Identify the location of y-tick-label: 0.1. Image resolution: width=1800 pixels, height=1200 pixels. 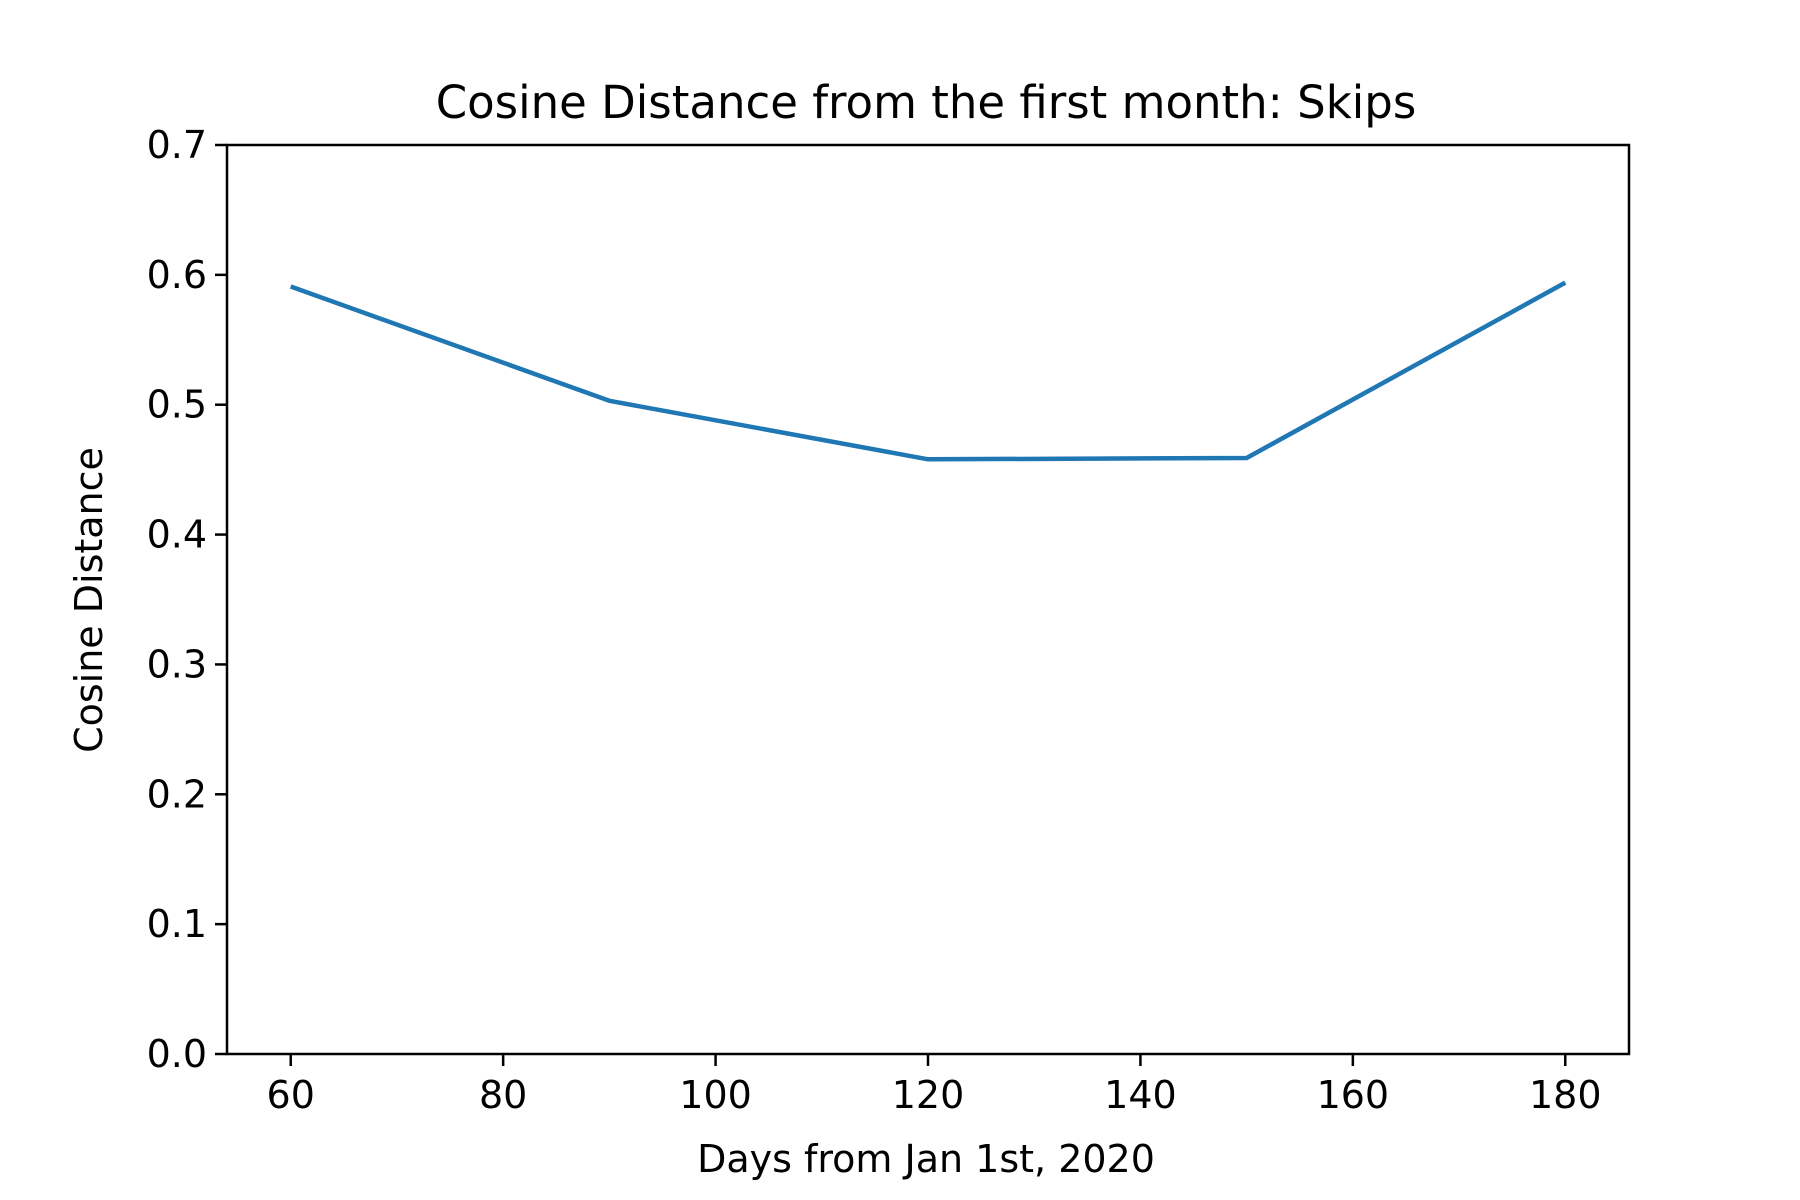
(177, 924).